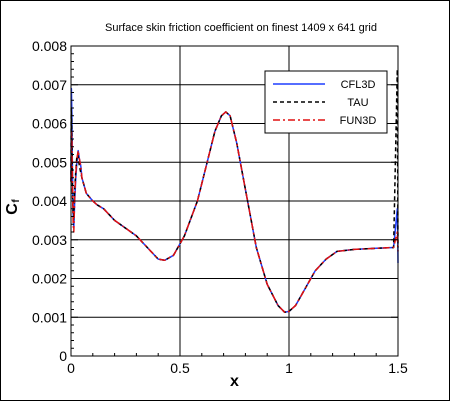 This screenshot has width=450, height=402. Describe the element at coordinates (49, 85) in the screenshot. I see `y-tick-label: 0.007` at that location.